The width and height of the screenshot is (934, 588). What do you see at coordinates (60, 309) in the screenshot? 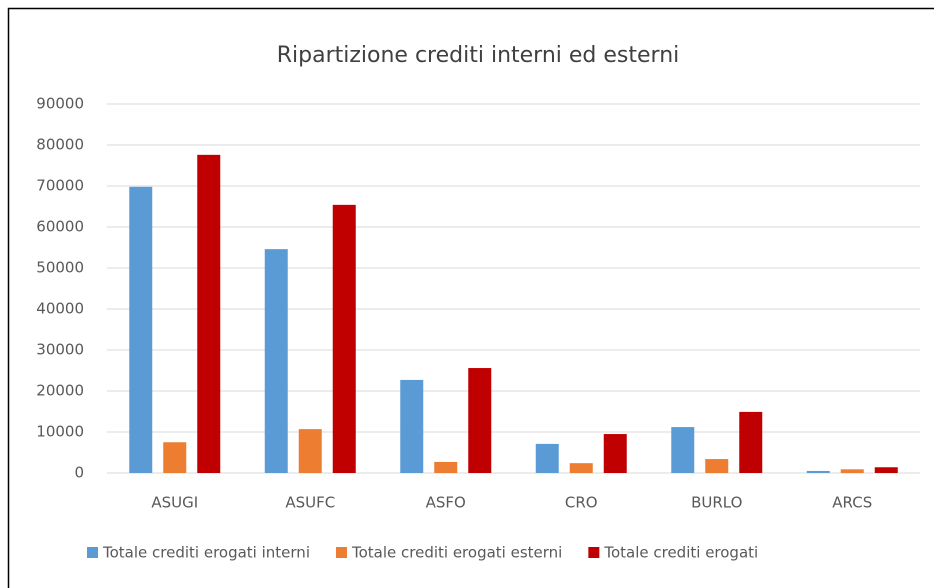
I see `y-tick-label: 40000` at bounding box center [60, 309].